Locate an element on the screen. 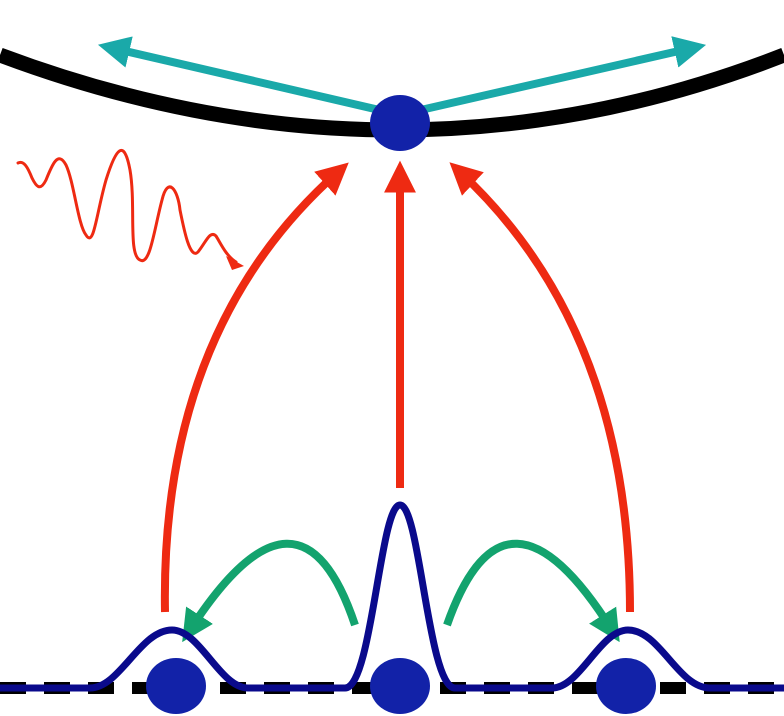 The image size is (784, 716). lattice-site-dot-center is located at coordinates (400, 686).